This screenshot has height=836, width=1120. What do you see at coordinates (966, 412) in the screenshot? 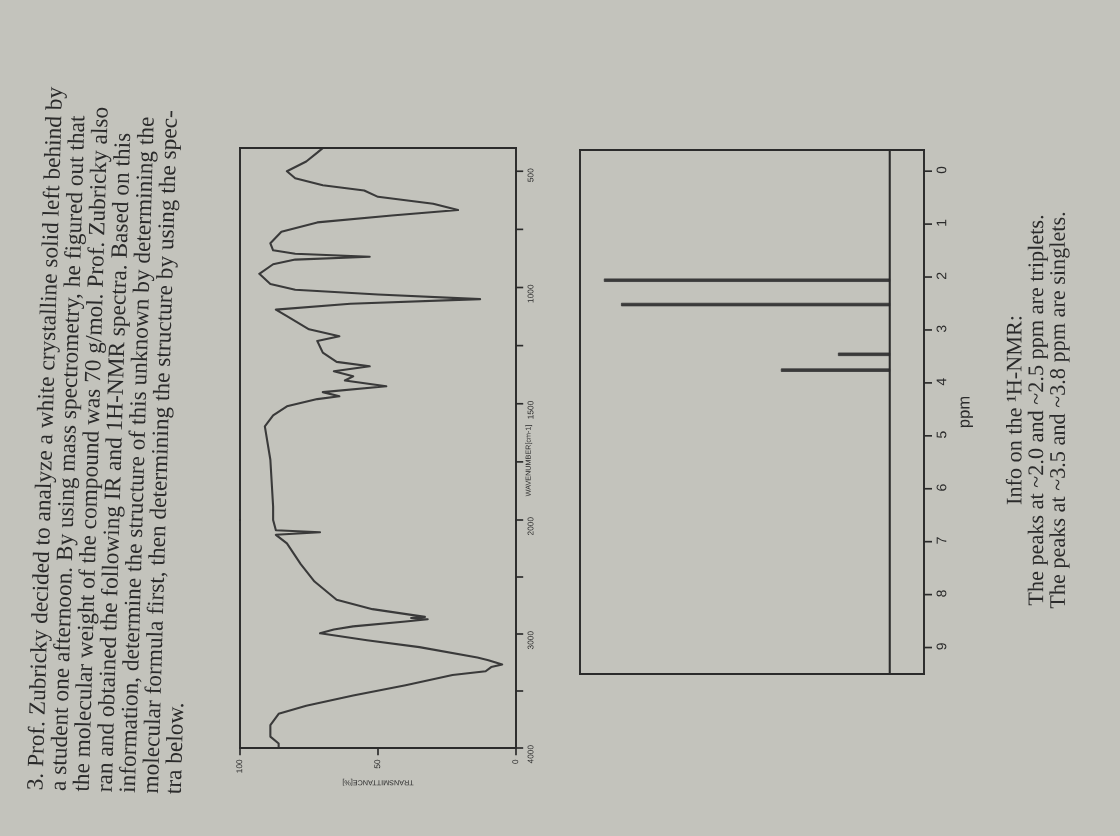
I see `y-axis-title: ppm` at bounding box center [966, 412].